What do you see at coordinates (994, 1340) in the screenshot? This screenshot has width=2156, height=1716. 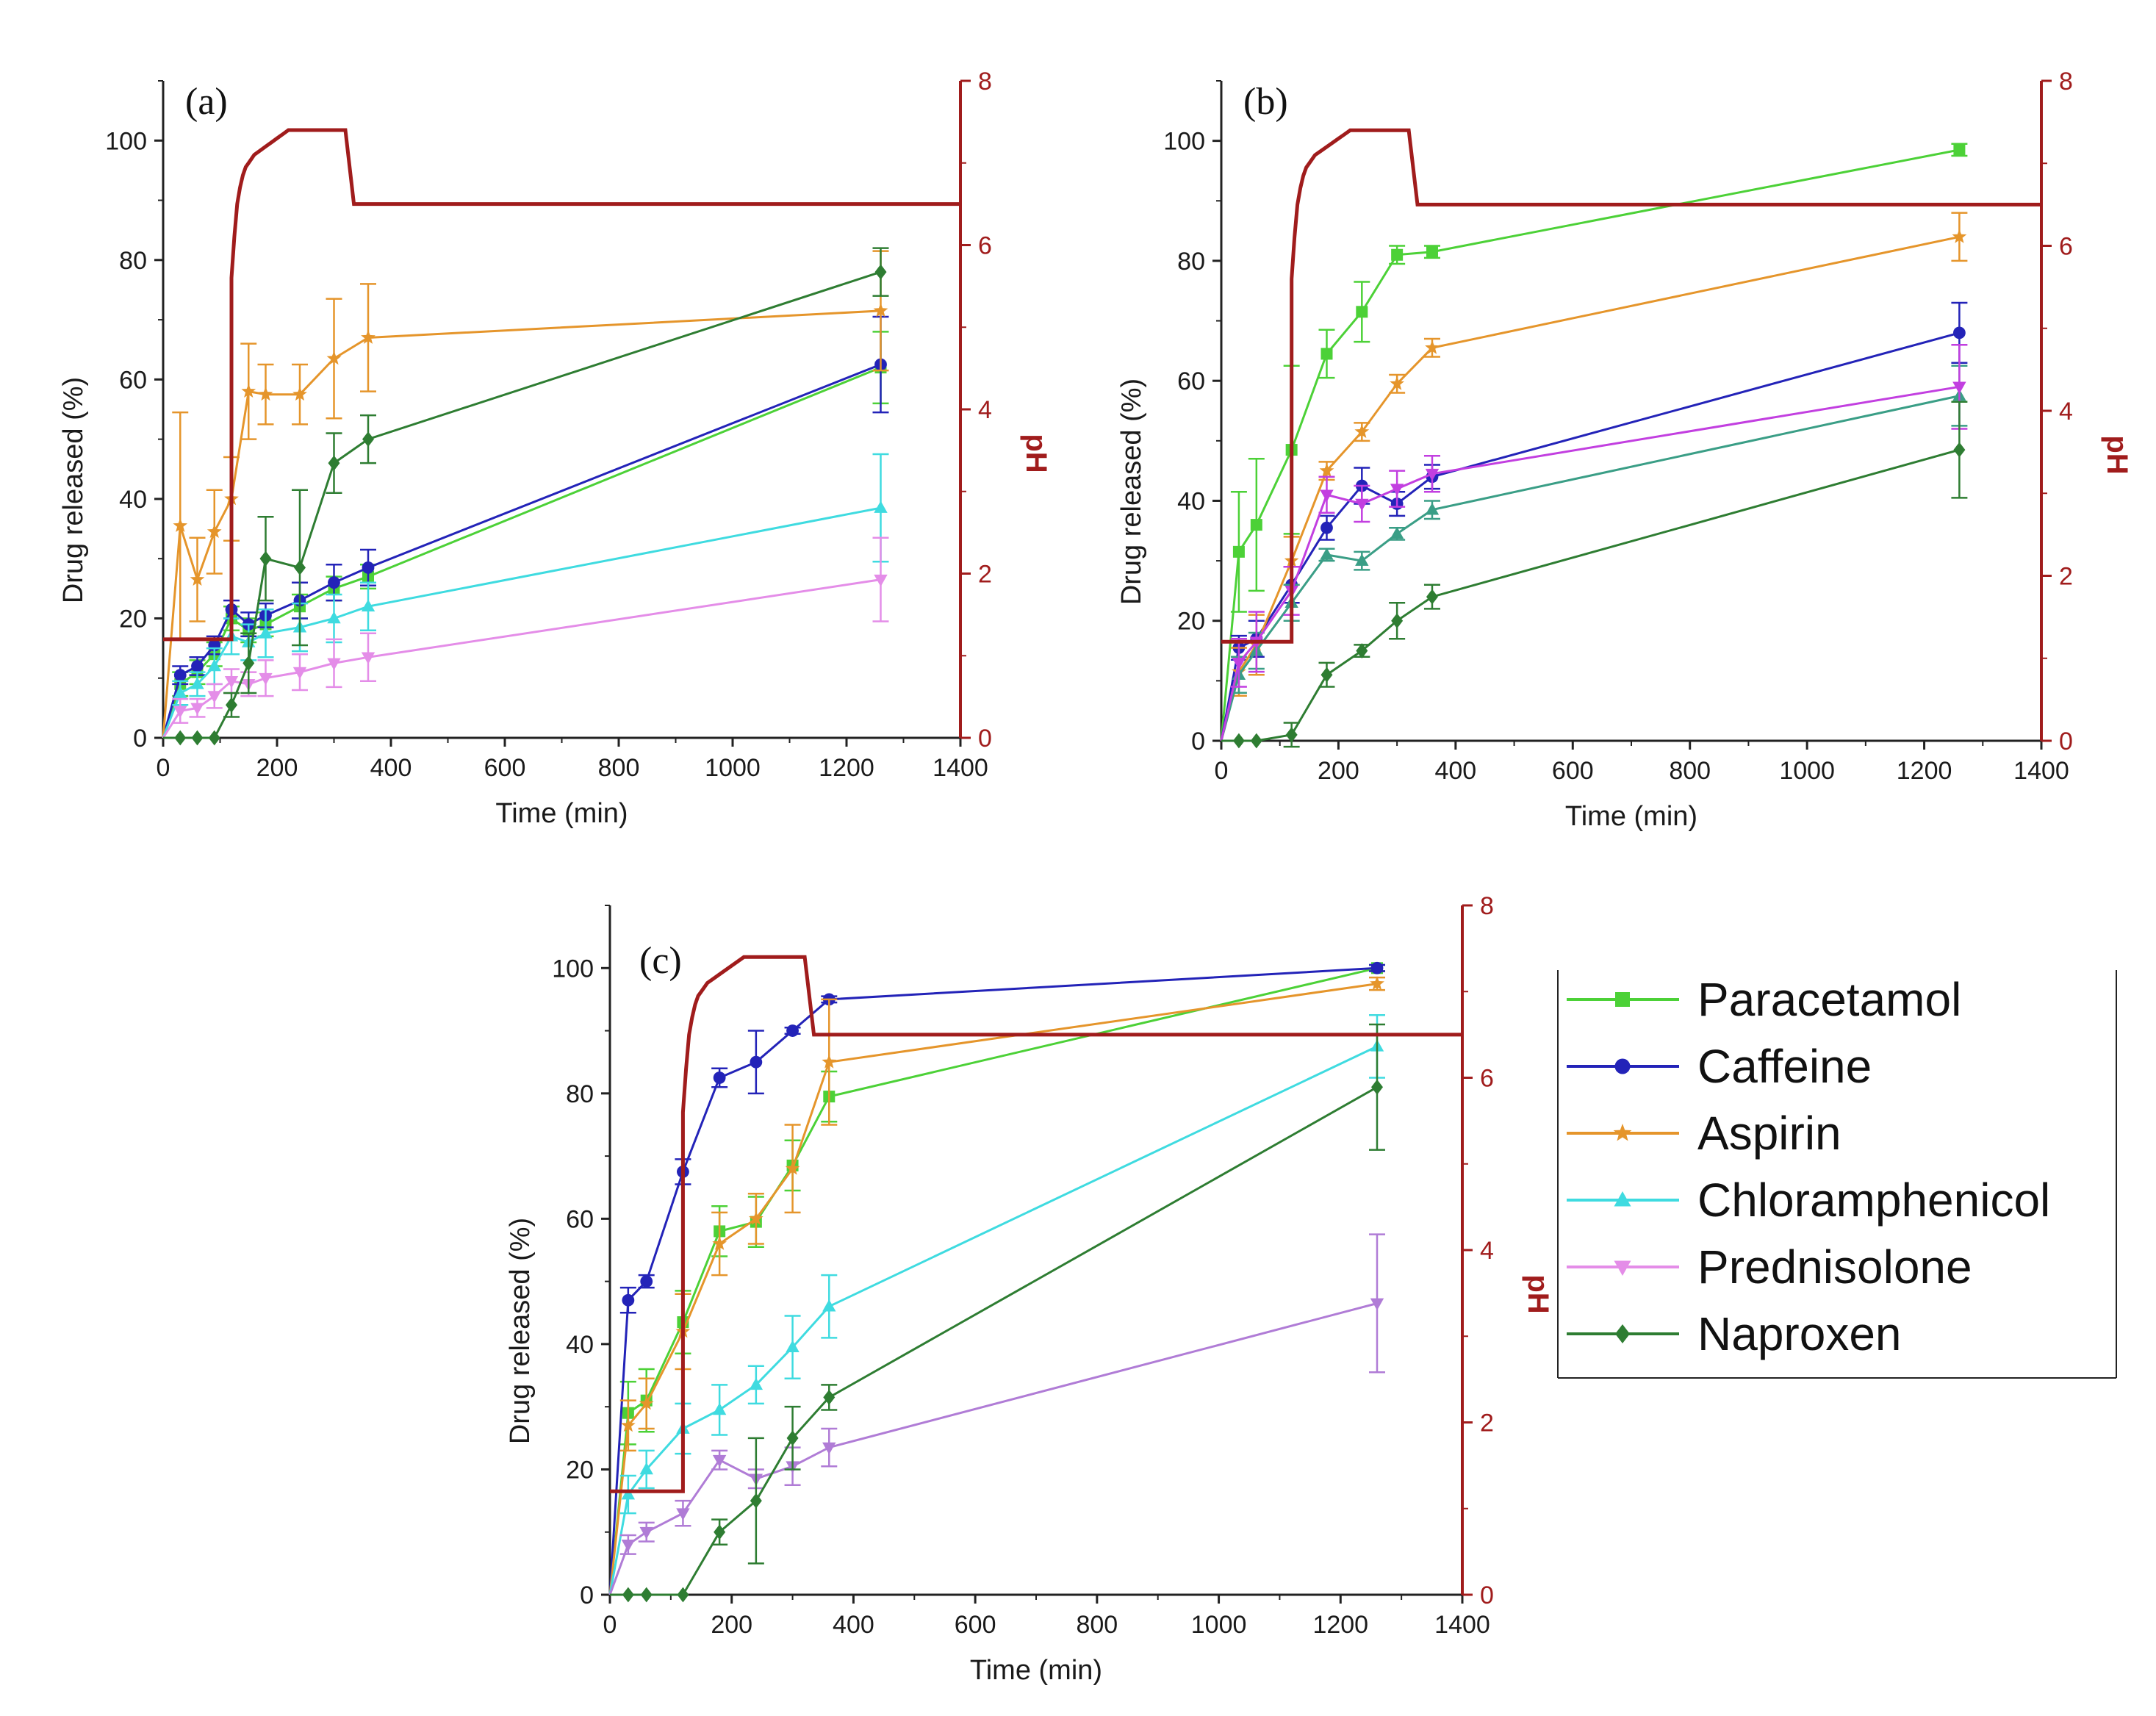 I see `series-line-naproxen` at bounding box center [994, 1340].